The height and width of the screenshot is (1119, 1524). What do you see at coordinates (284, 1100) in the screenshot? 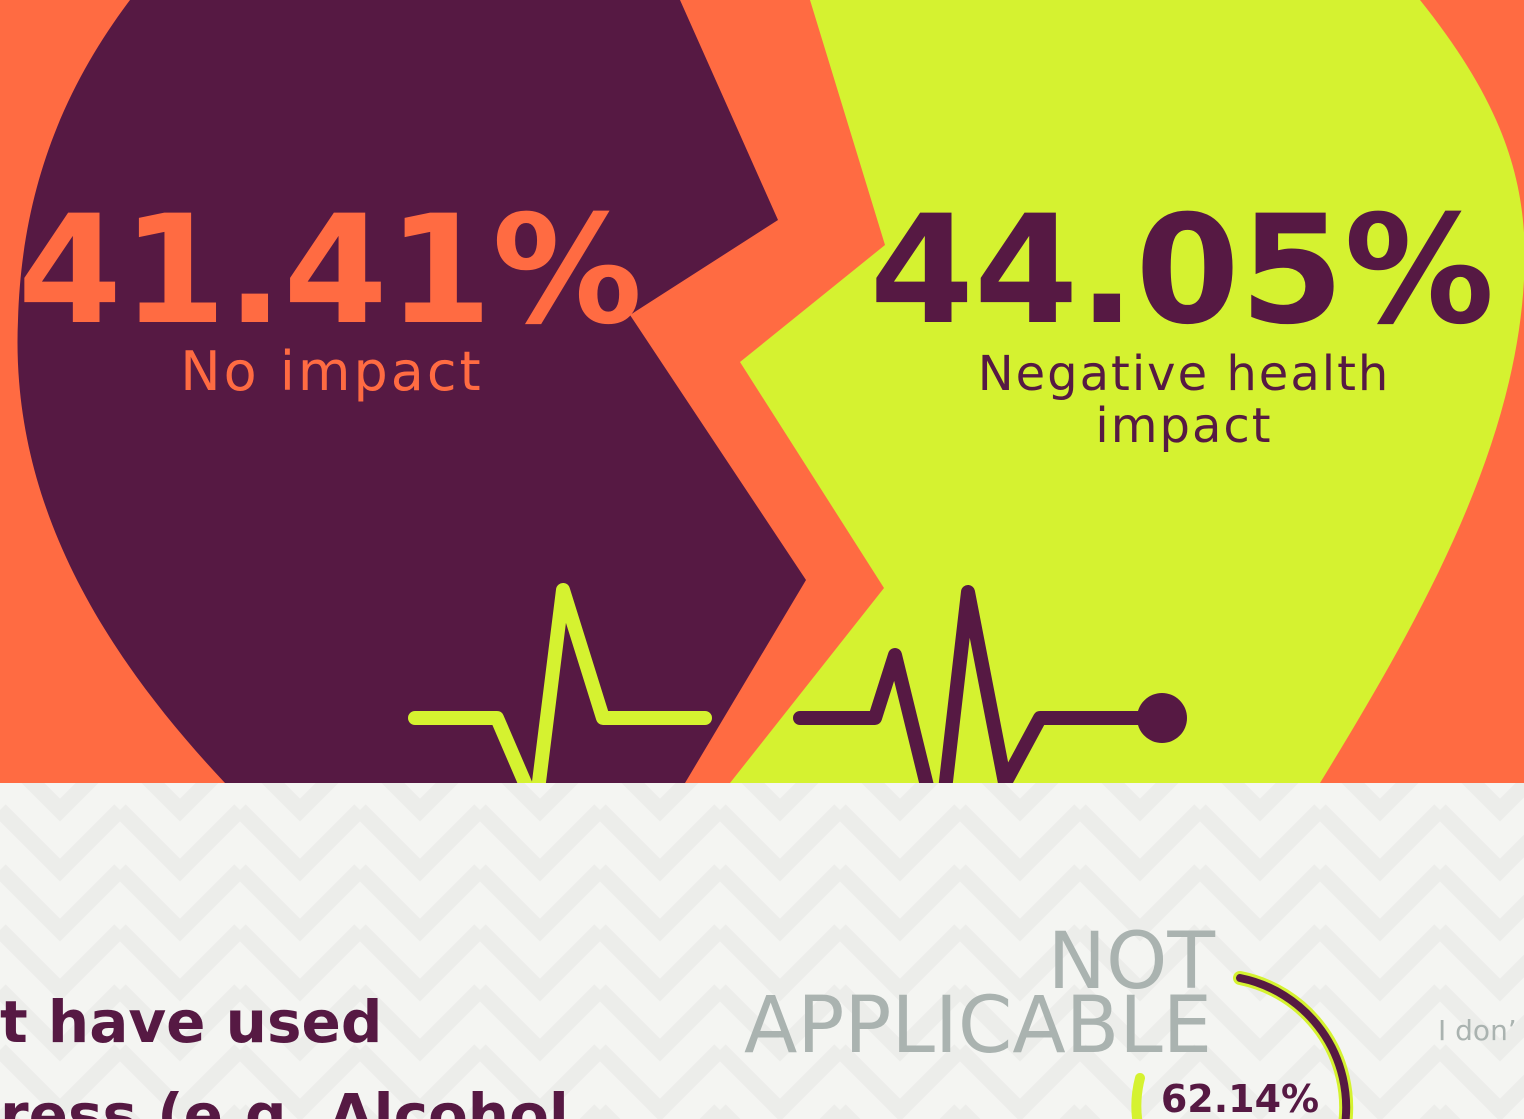
I see `heading-line: ress (e.g. Alcohol` at bounding box center [284, 1100].